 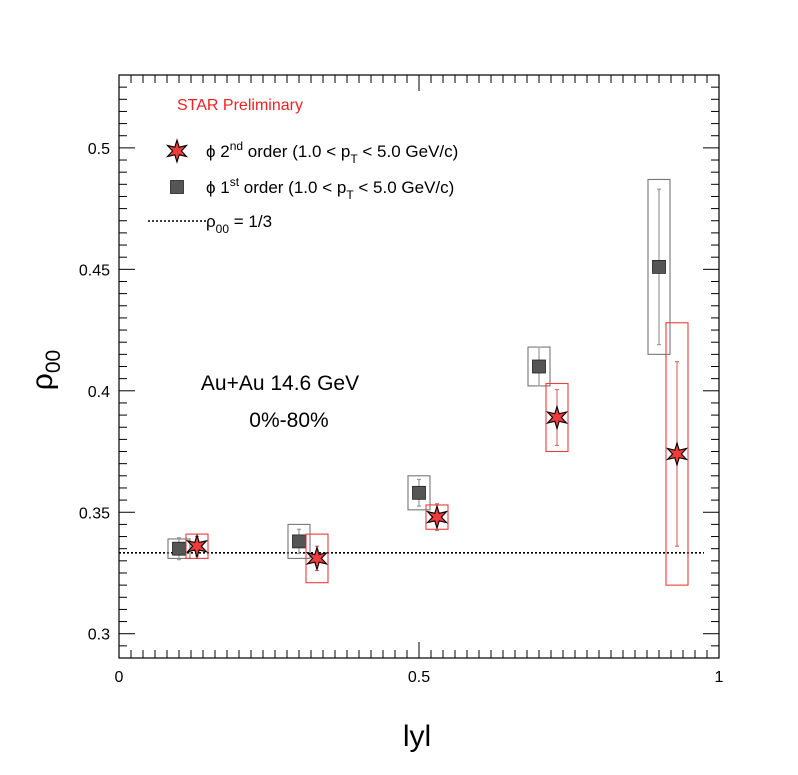 What do you see at coordinates (177, 187) in the screenshot?
I see `legend-first-marker` at bounding box center [177, 187].